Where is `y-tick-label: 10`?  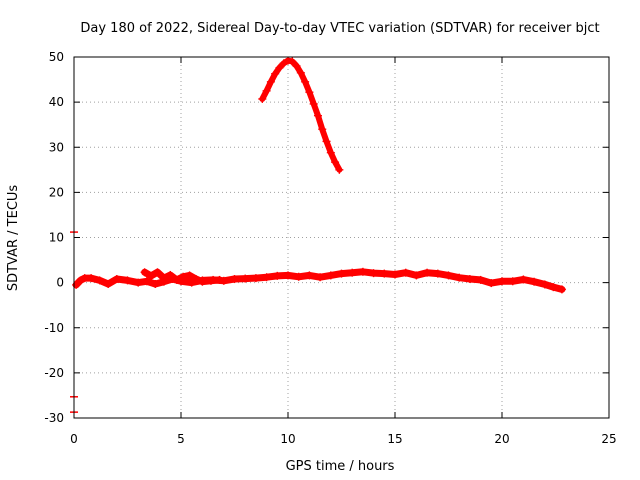 y-tick-label: 10 is located at coordinates (56, 238).